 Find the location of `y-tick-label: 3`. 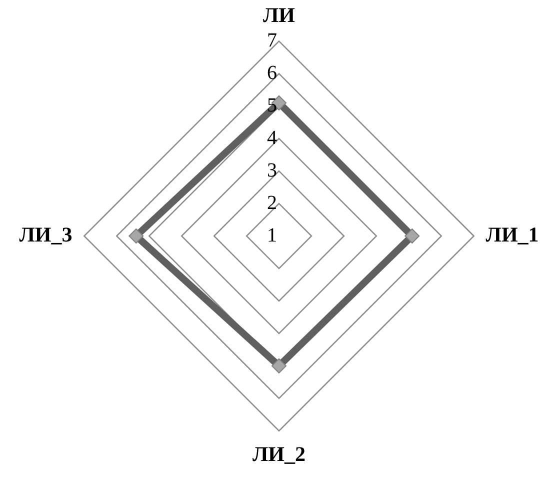

y-tick-label: 3 is located at coordinates (272, 170).